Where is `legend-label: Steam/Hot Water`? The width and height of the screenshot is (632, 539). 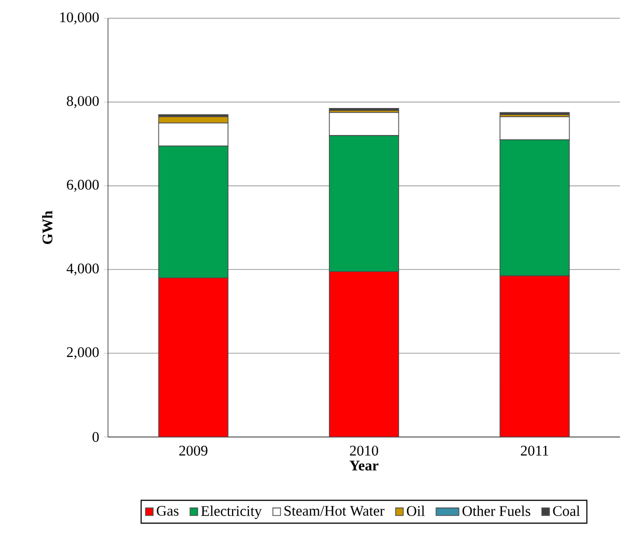 legend-label: Steam/Hot Water is located at coordinates (334, 511).